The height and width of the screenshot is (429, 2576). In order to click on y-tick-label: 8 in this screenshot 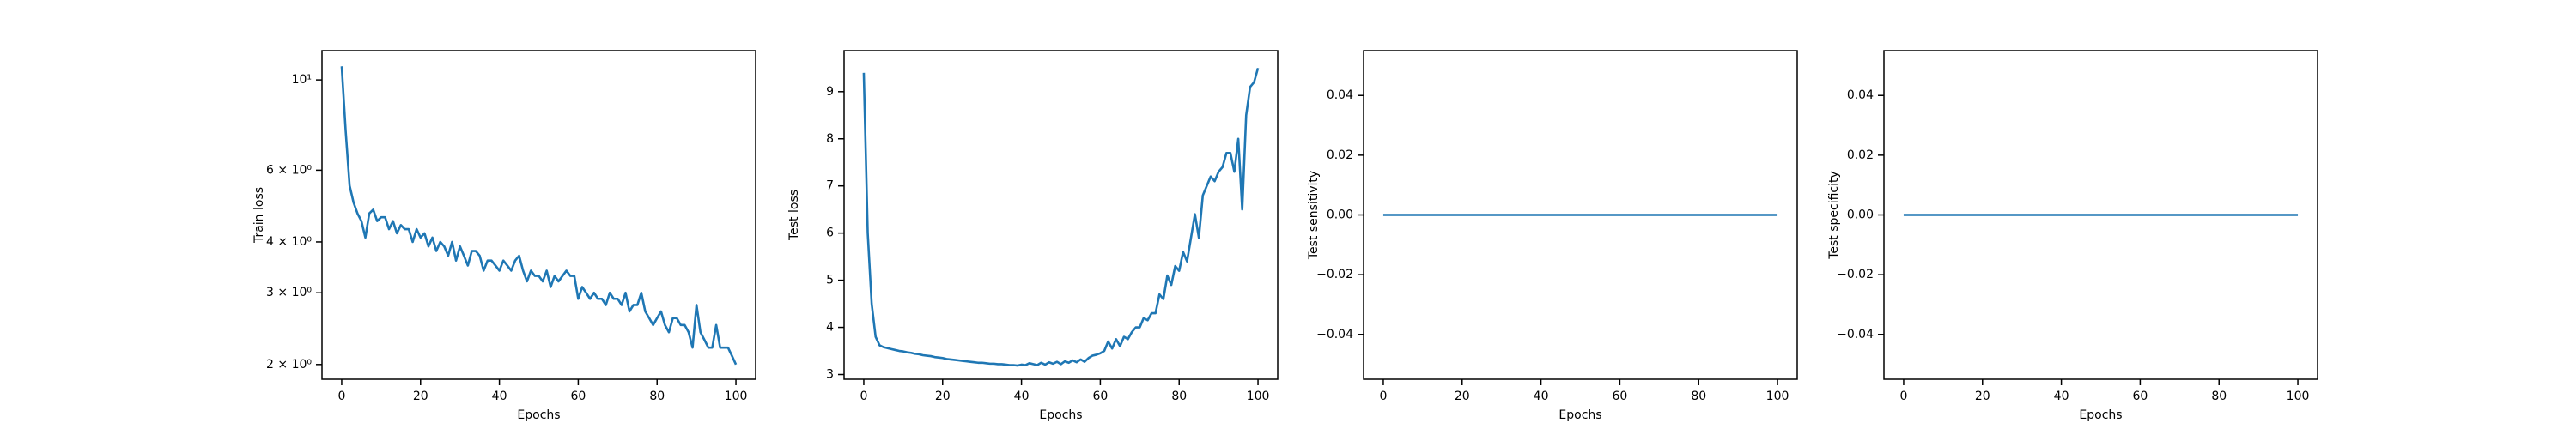, I will do `click(830, 139)`.